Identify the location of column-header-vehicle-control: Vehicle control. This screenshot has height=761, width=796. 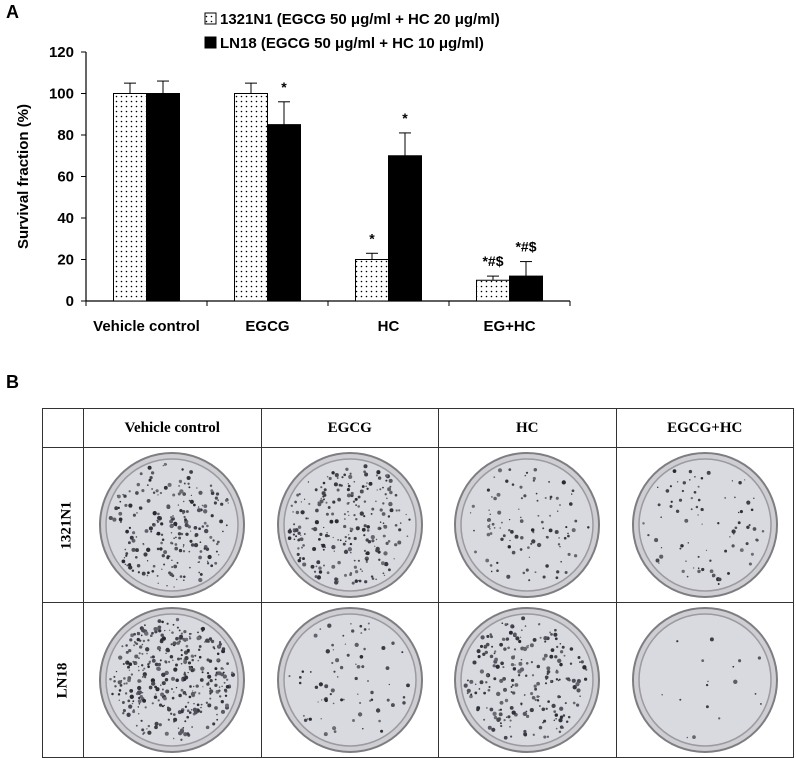
(172, 428).